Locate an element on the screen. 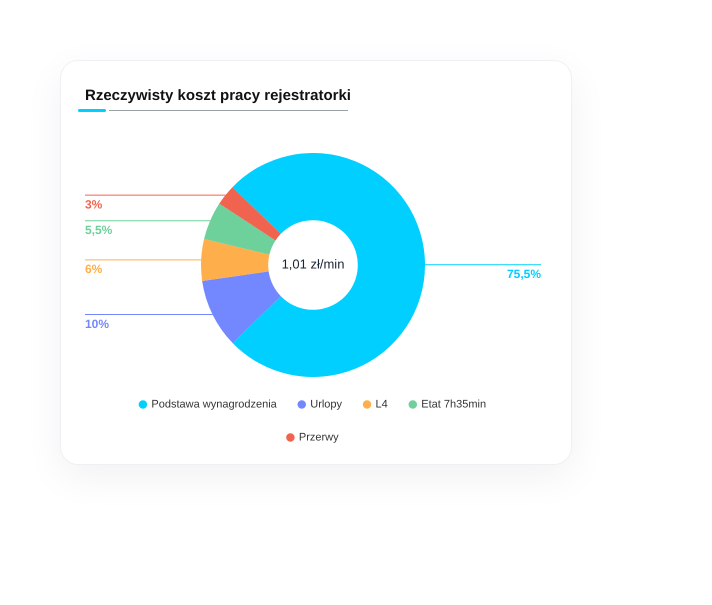  legend-label: Podstawa wynagrodzenia is located at coordinates (214, 404).